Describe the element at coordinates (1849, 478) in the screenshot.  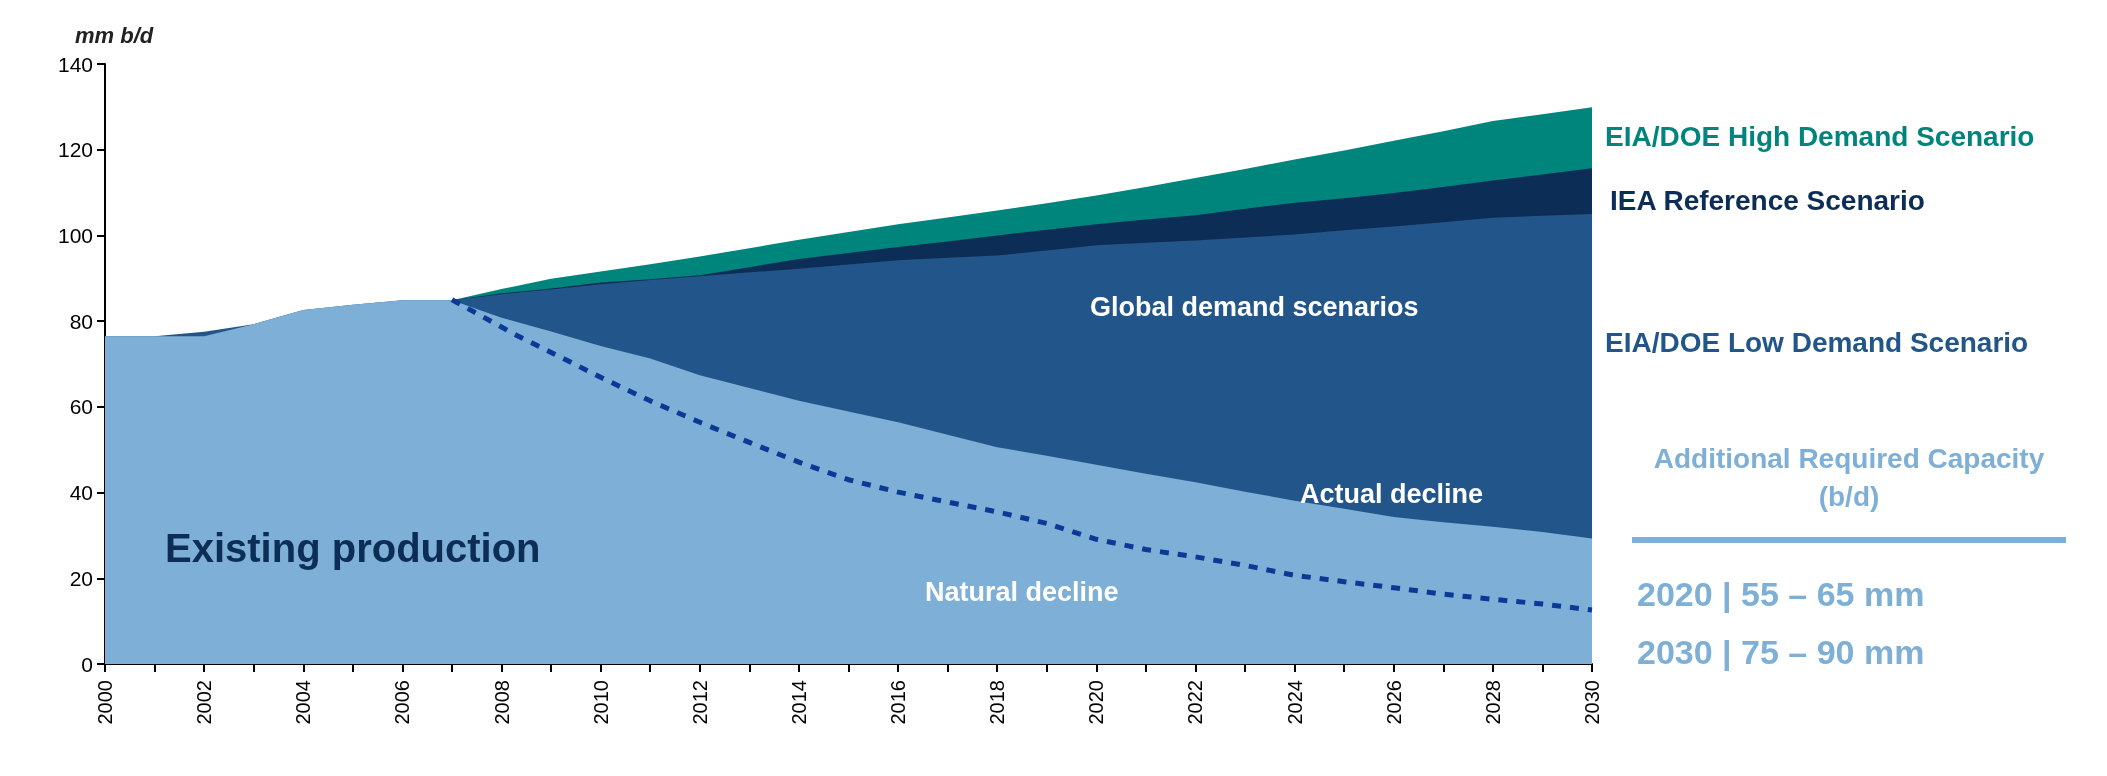
I see `text: Additional Required Capacity (b/d)` at that location.